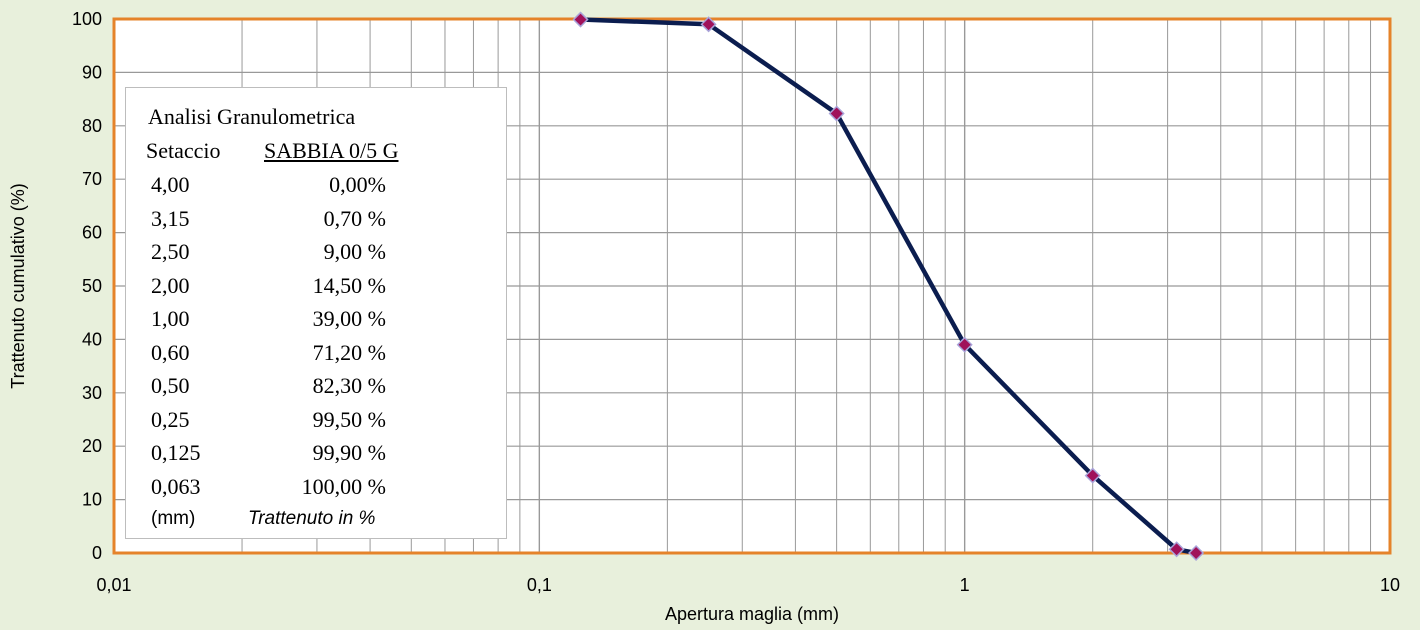 This screenshot has width=1420, height=630. I want to click on legend-sieve-size: 2,00, so click(170, 285).